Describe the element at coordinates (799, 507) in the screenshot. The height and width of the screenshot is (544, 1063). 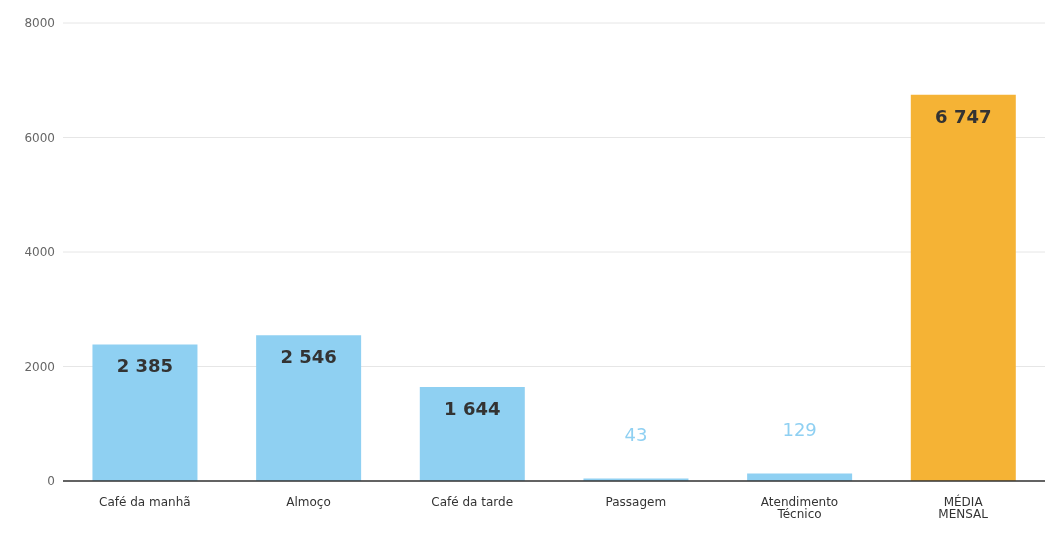
I see `x-tick-label: Atendimento Técnico` at that location.